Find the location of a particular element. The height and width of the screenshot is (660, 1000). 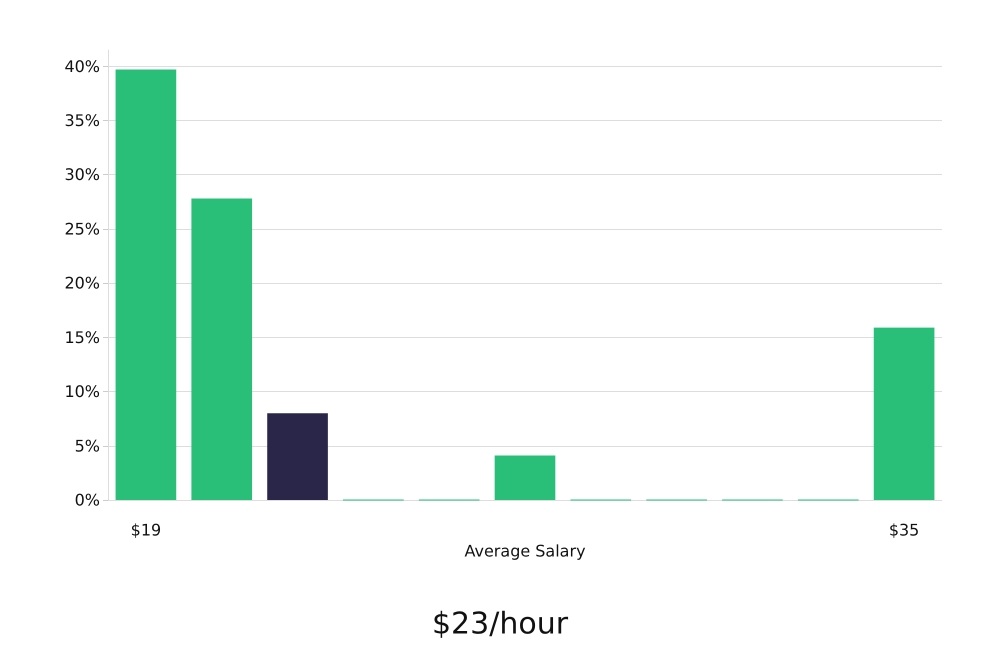

y-tick-label: 25% is located at coordinates (82, 228).